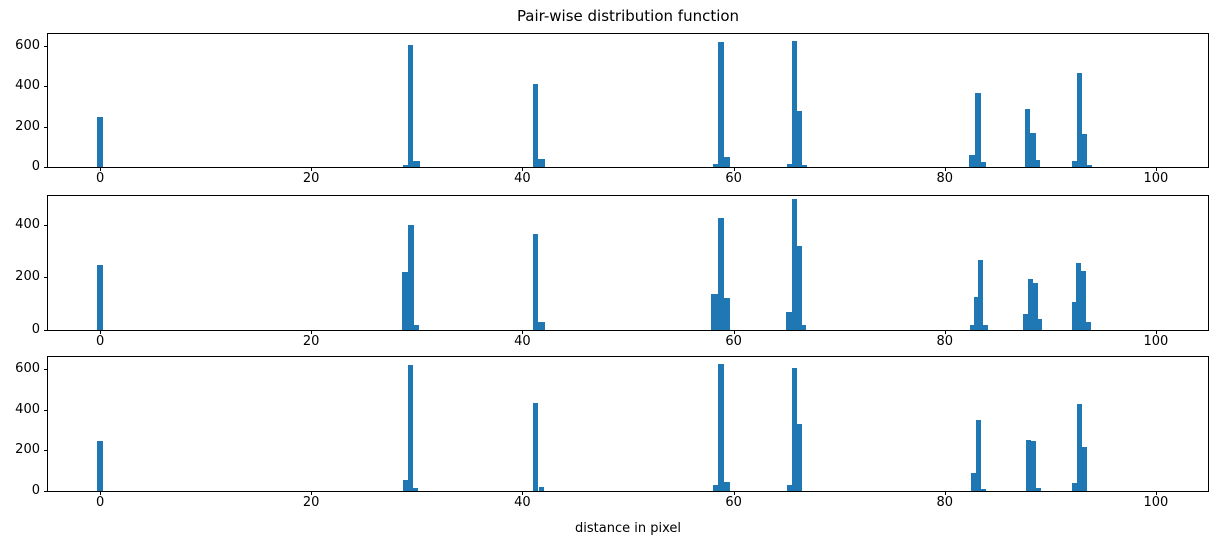  What do you see at coordinates (628, 528) in the screenshot?
I see `x-axis-label: distance in pixel` at bounding box center [628, 528].